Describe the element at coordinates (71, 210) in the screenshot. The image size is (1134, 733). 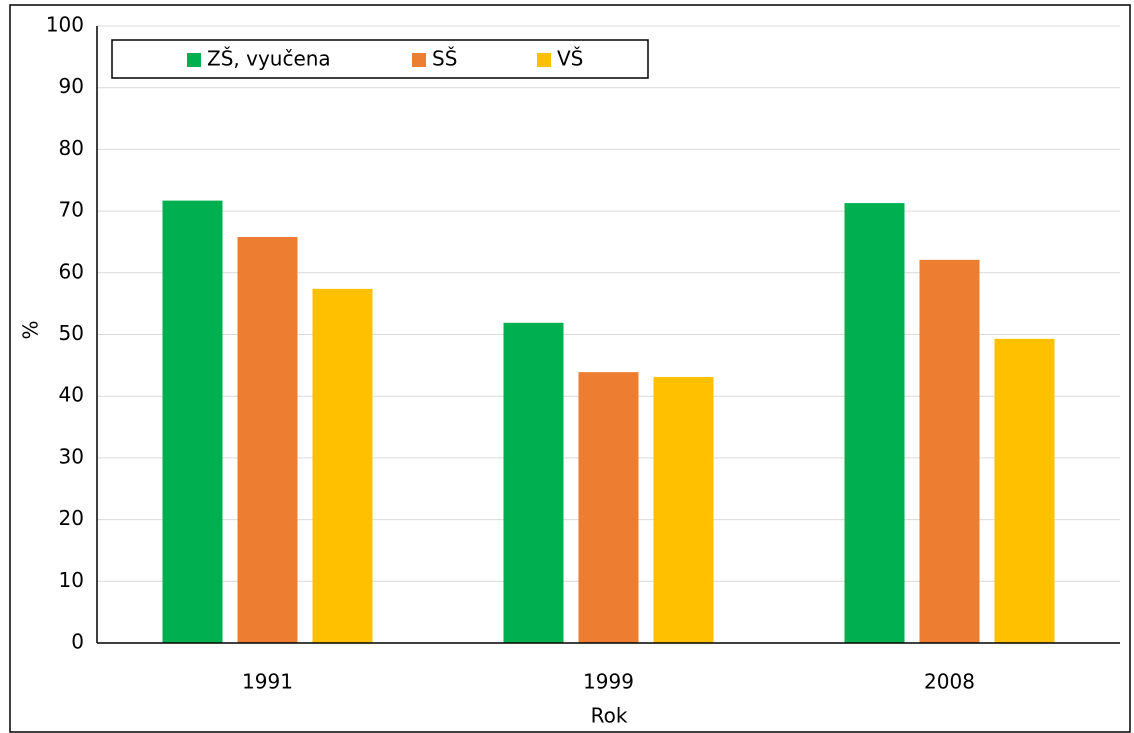
I see `y-tick-label: 70` at that location.